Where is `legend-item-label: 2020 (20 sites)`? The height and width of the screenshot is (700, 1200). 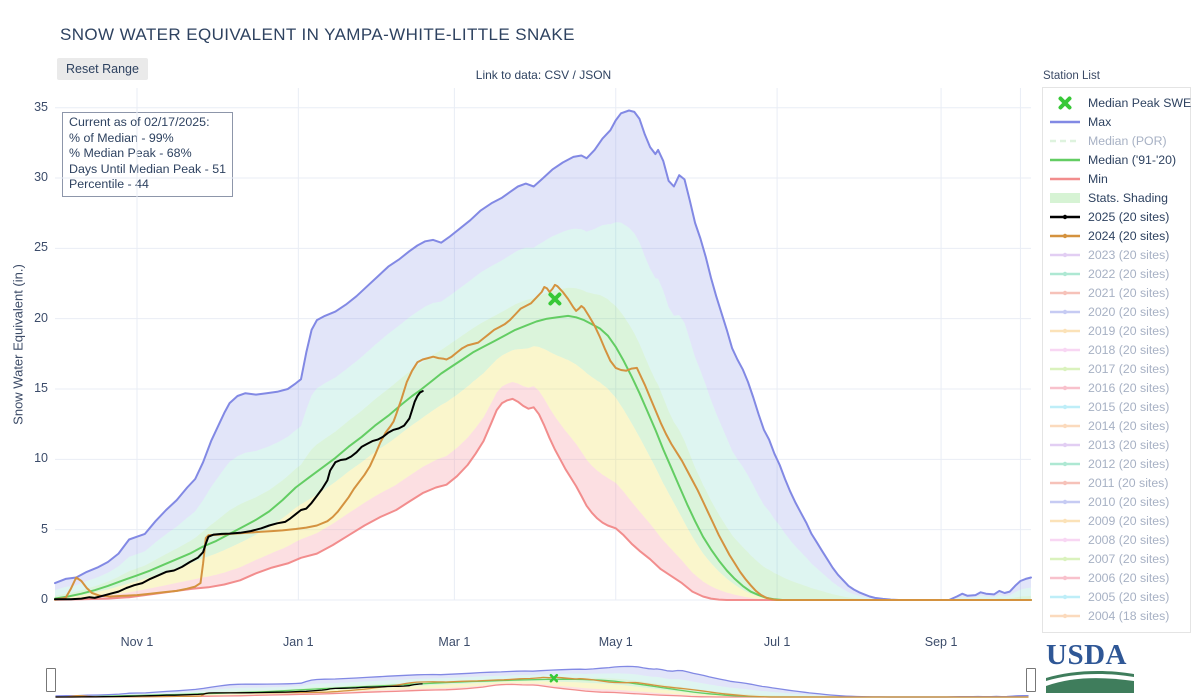 legend-item-label: 2020 (20 sites) is located at coordinates (1129, 311).